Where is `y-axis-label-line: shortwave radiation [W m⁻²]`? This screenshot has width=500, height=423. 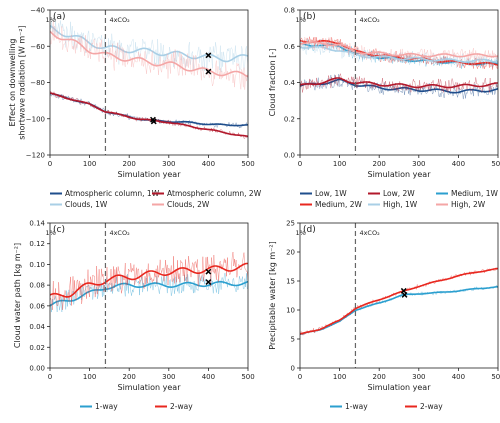
y-axis-label-line: shortwave radiation [W m⁻²] is located at coordinates (21, 82).